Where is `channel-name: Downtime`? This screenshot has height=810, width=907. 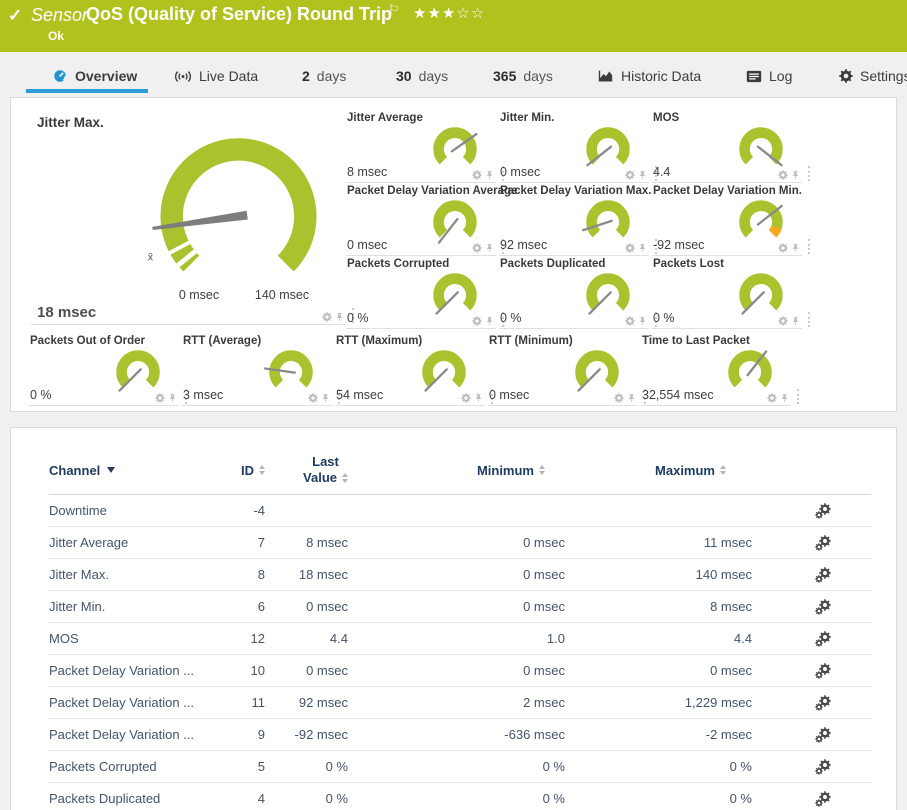 channel-name: Downtime is located at coordinates (78, 510).